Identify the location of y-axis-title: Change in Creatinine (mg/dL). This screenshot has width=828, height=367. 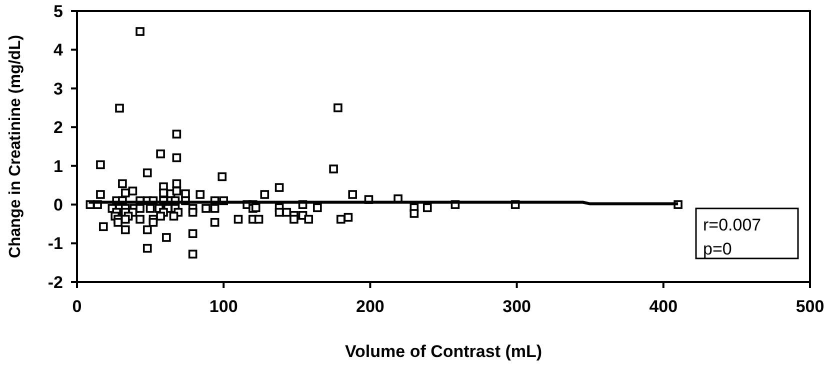
(15, 146).